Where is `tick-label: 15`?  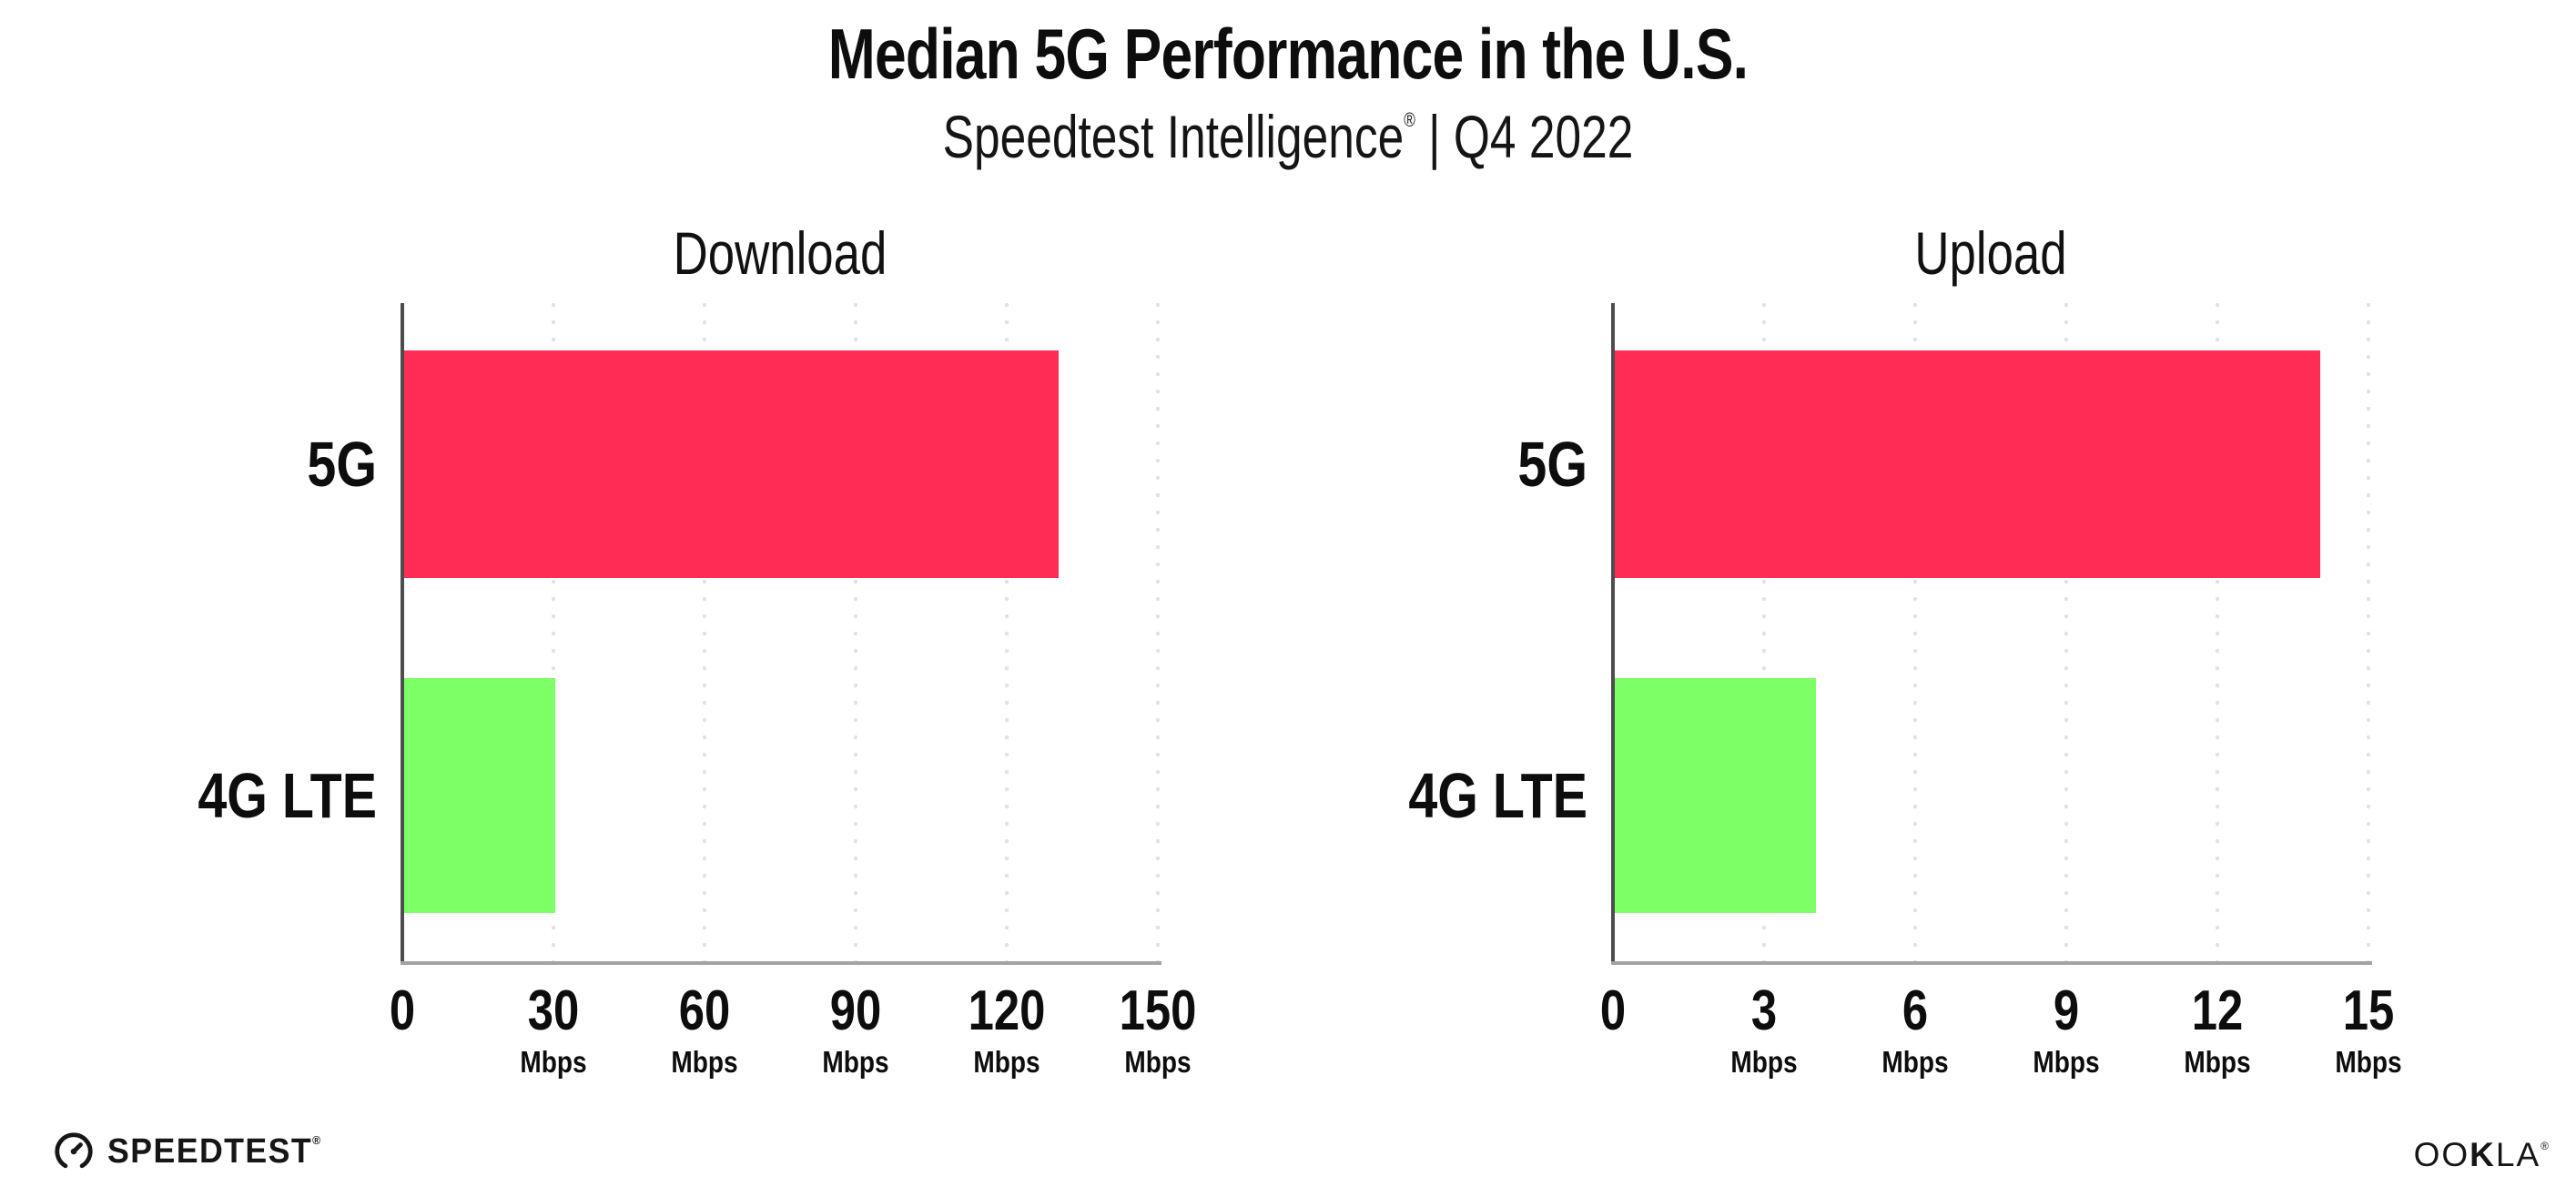
tick-label: 15 is located at coordinates (2368, 1011).